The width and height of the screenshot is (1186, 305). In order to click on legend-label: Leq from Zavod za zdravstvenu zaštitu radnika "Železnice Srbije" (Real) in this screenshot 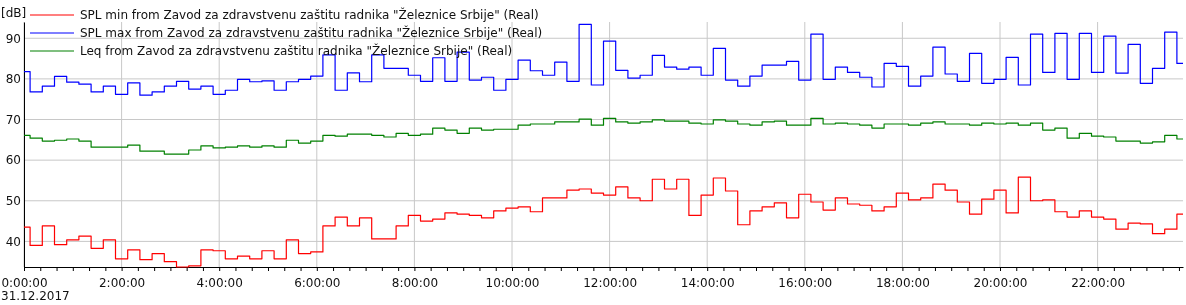, I will do `click(296, 50)`.